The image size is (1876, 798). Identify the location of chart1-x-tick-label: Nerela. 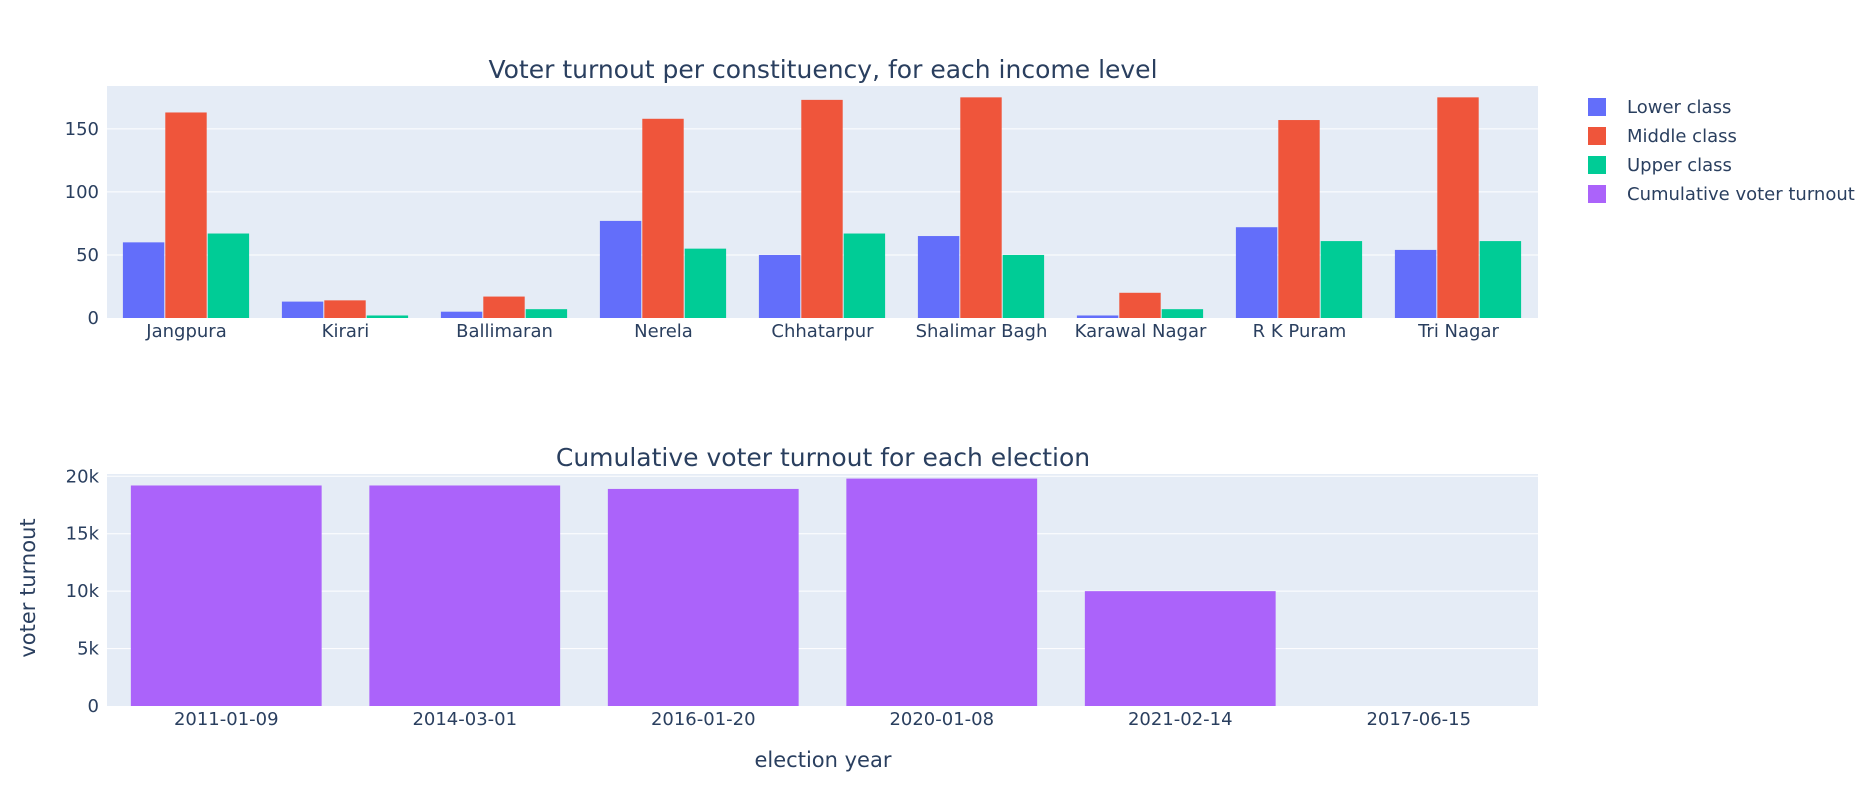
(663, 331).